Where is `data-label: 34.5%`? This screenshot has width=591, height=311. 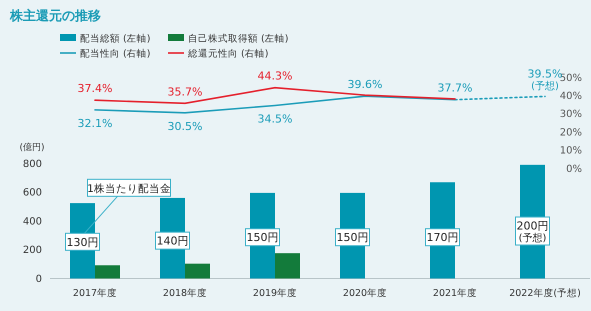 data-label: 34.5% is located at coordinates (275, 119).